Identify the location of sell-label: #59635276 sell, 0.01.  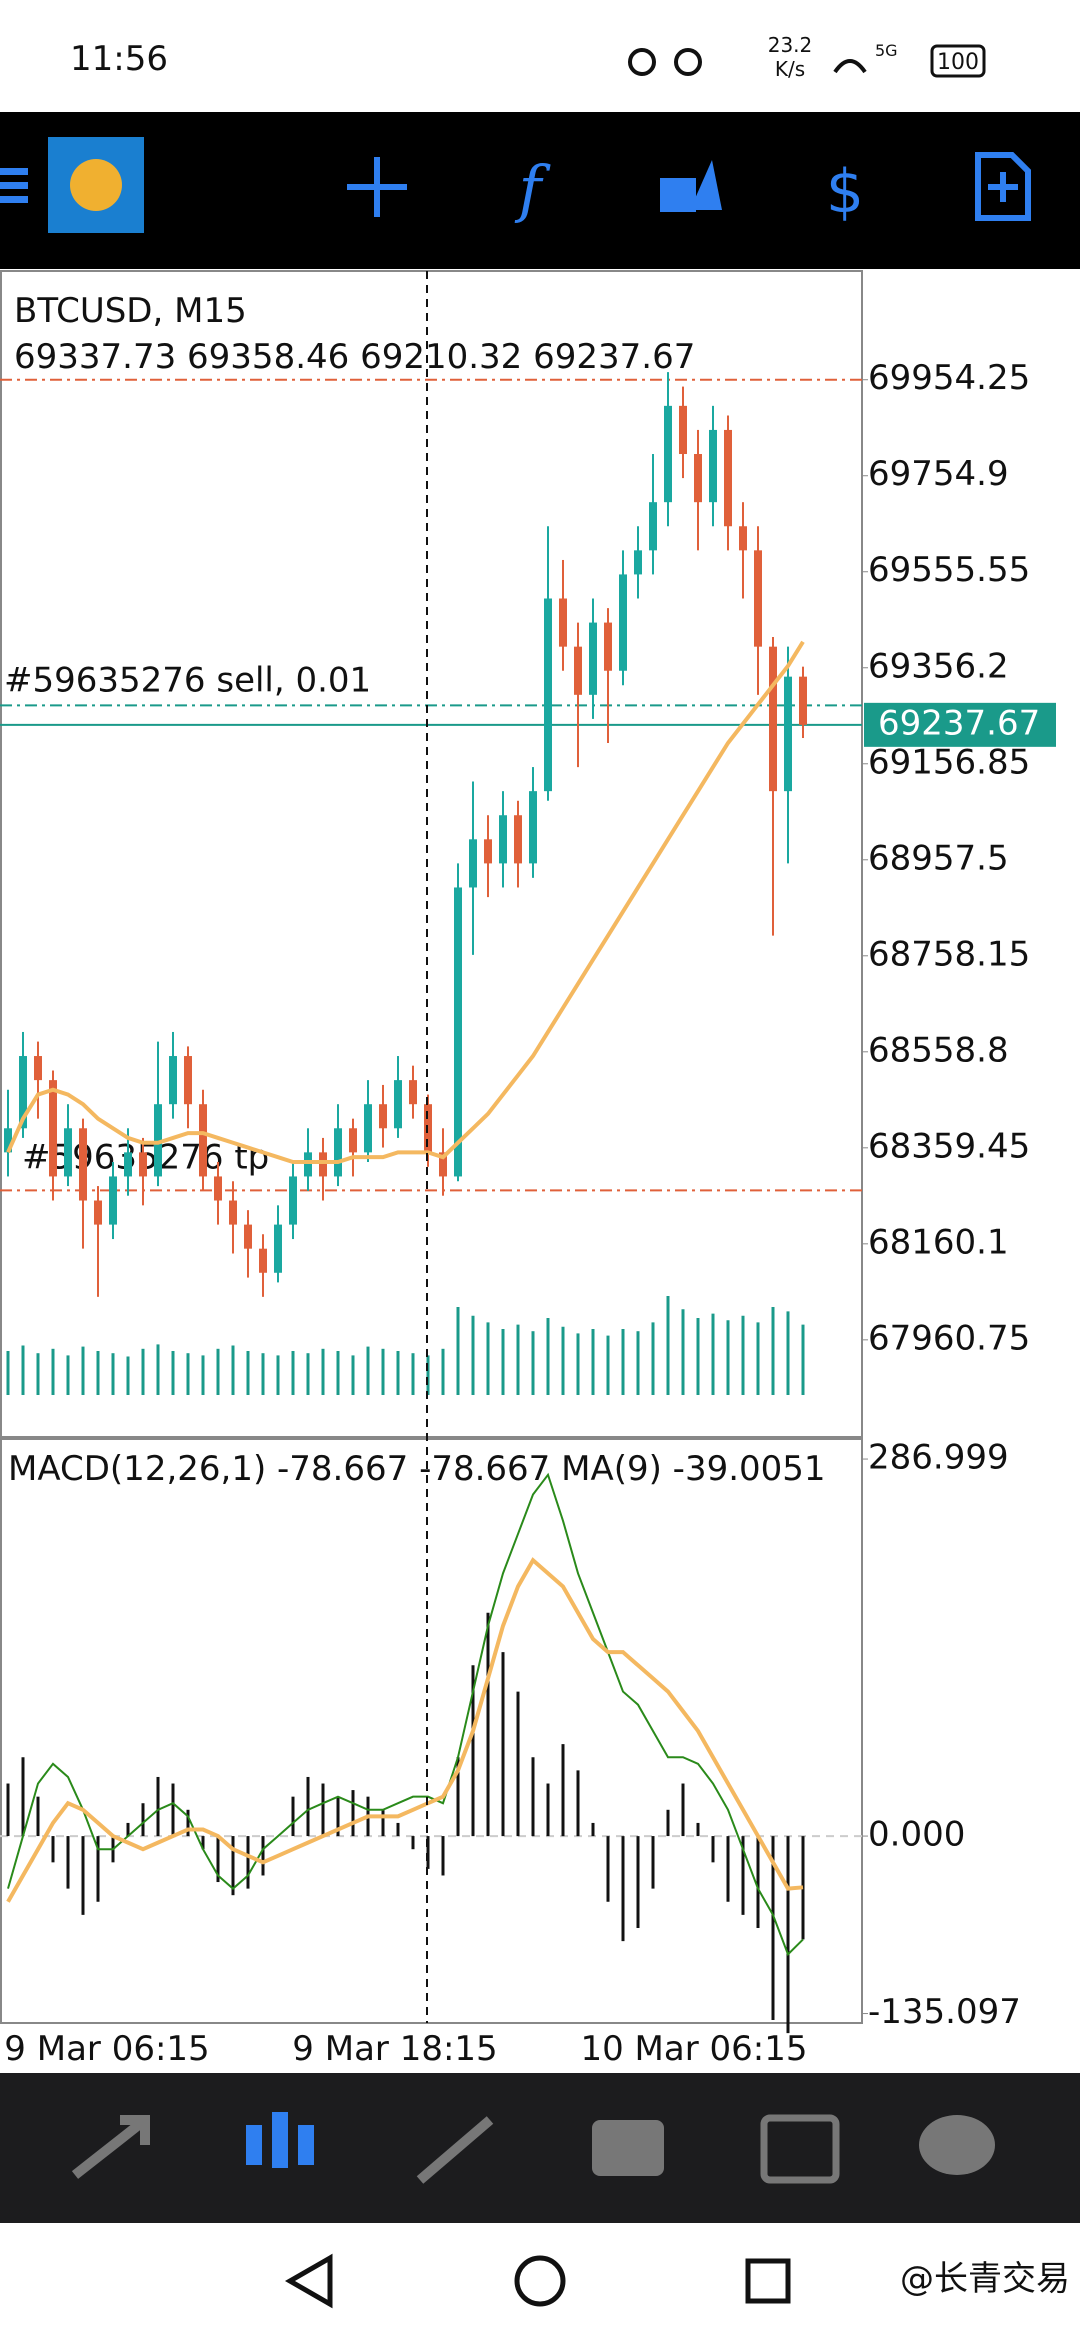
(187, 680).